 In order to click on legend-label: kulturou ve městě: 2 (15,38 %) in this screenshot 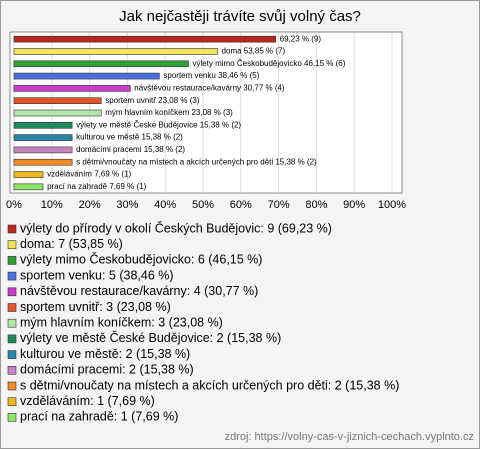, I will do `click(105, 354)`.